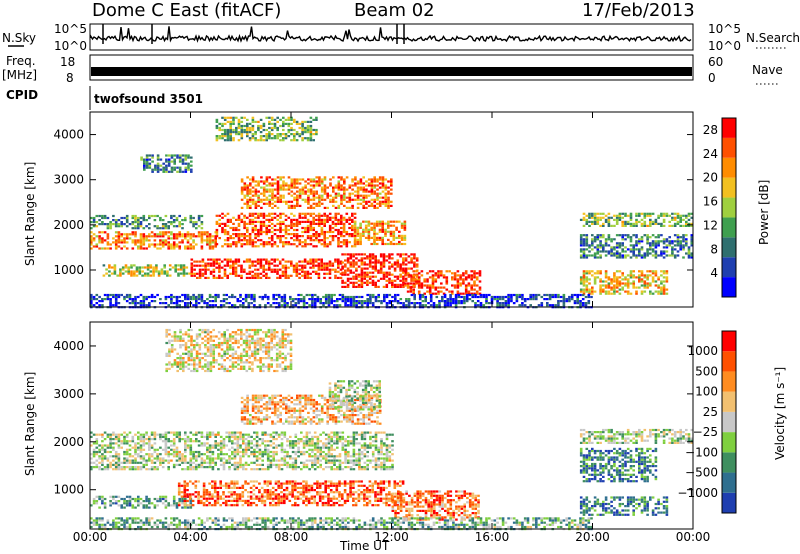  Describe the element at coordinates (702, 351) in the screenshot. I see `velocity-colorbar-tick-0: 1000` at that location.